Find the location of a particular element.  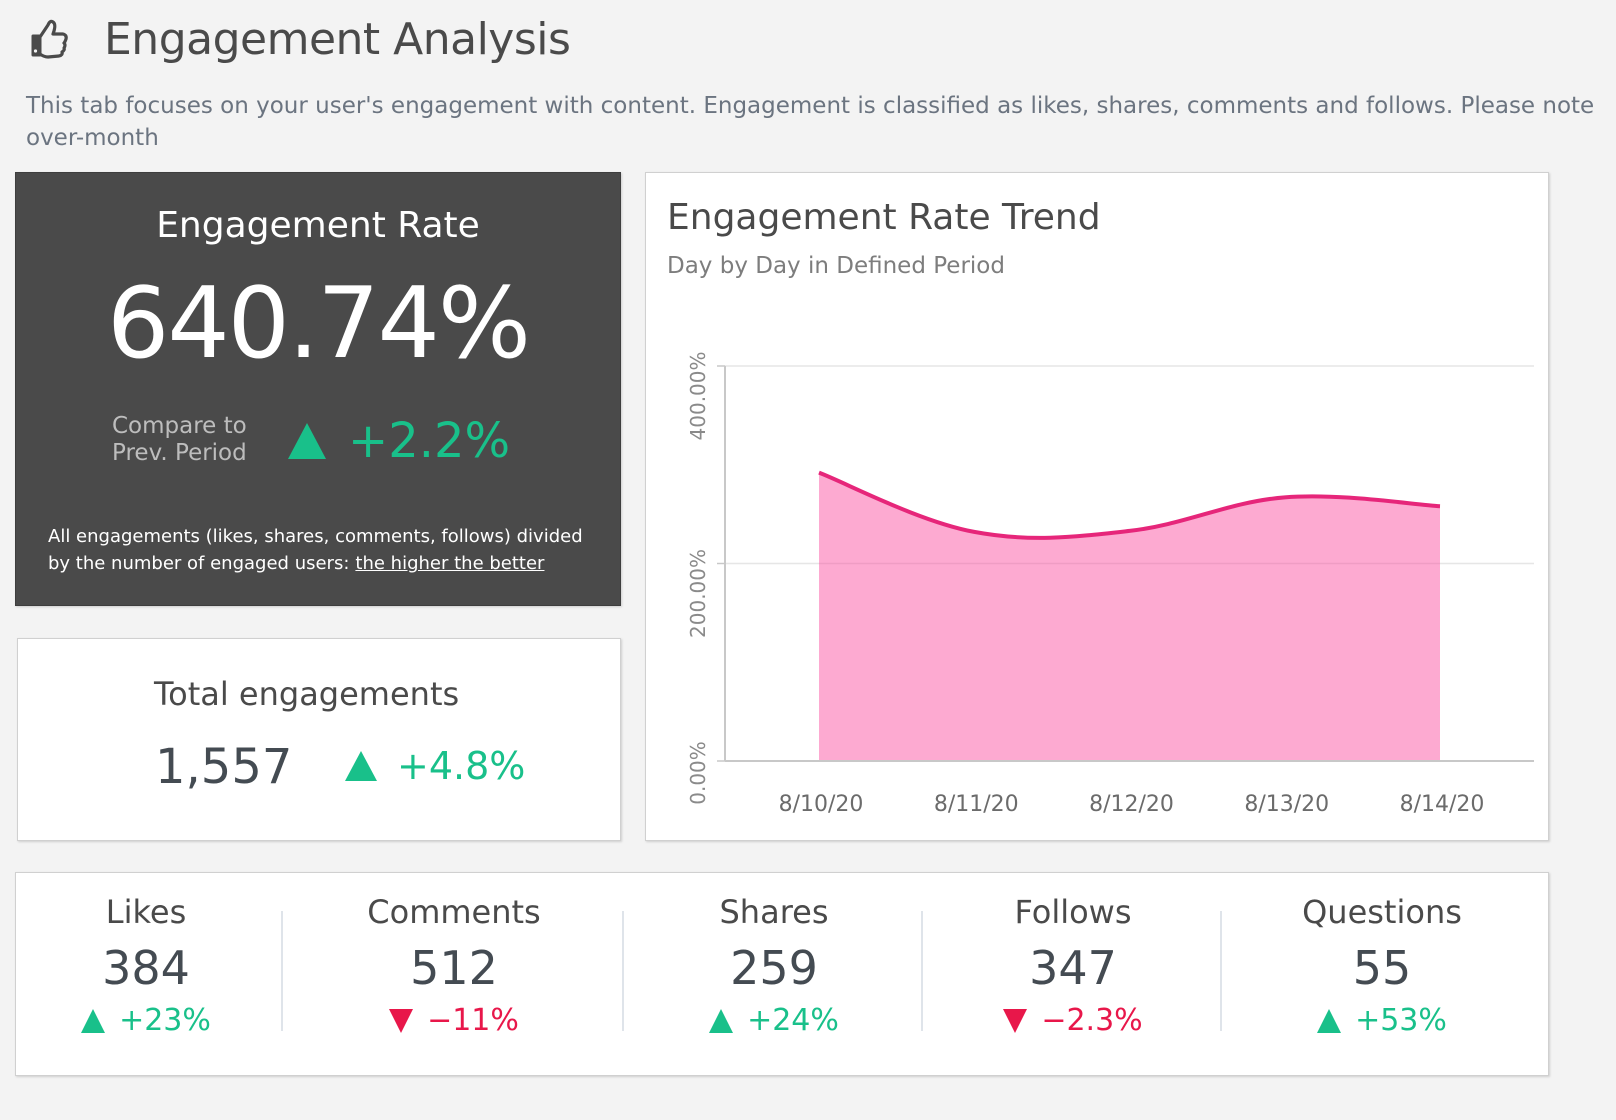

x-tick-label: 8/10/20 is located at coordinates (821, 804).